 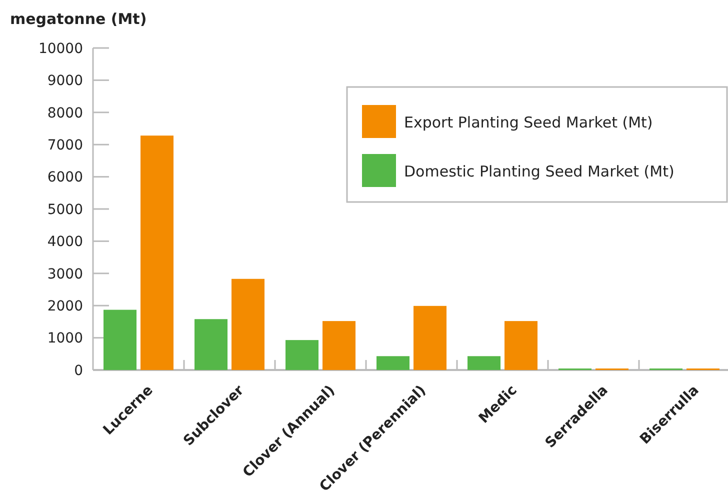 I want to click on y-tick-label: 2000, so click(x=65, y=306).